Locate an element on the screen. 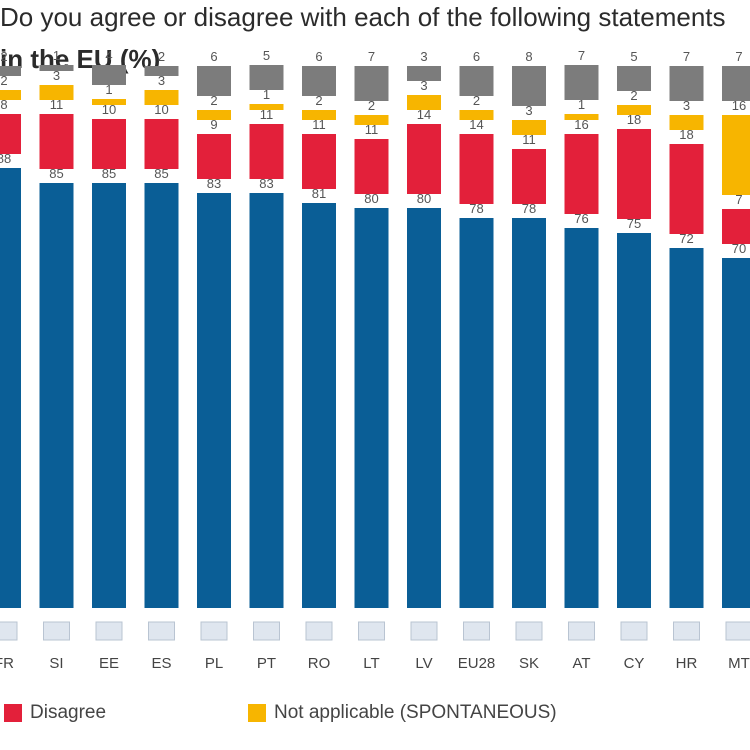 Image resolution: width=750 pixels, height=750 pixels. bar-at-s2 is located at coordinates (581, 117).